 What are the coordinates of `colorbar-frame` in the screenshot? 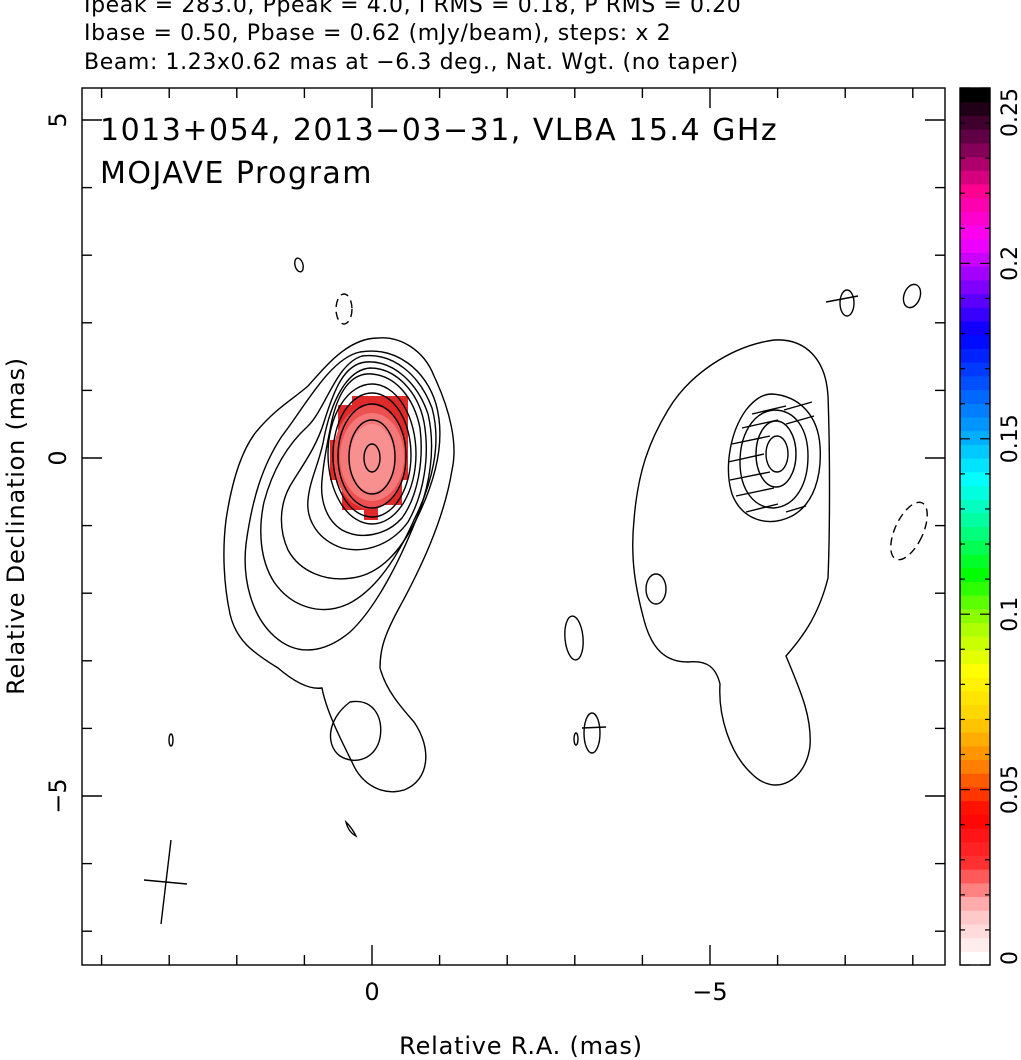 It's located at (975, 526).